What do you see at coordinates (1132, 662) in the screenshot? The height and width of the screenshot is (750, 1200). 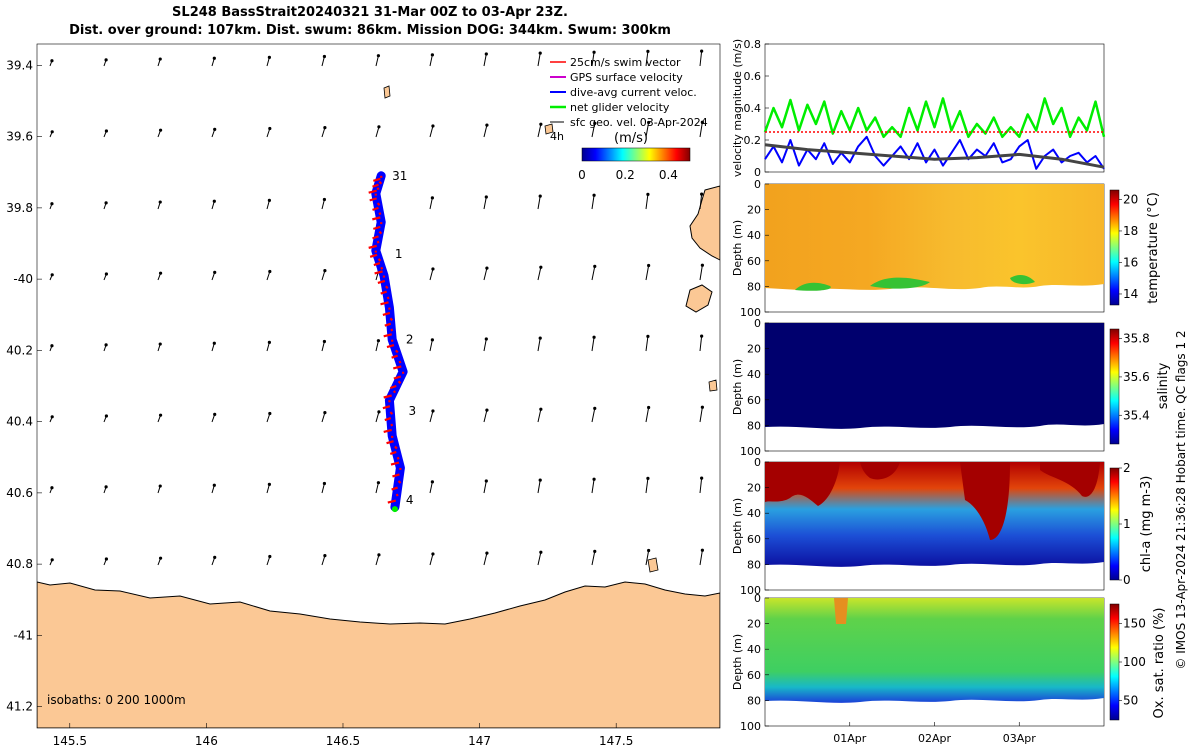 I see `oxygen-colorbar-ticks: 50 100 150` at bounding box center [1132, 662].